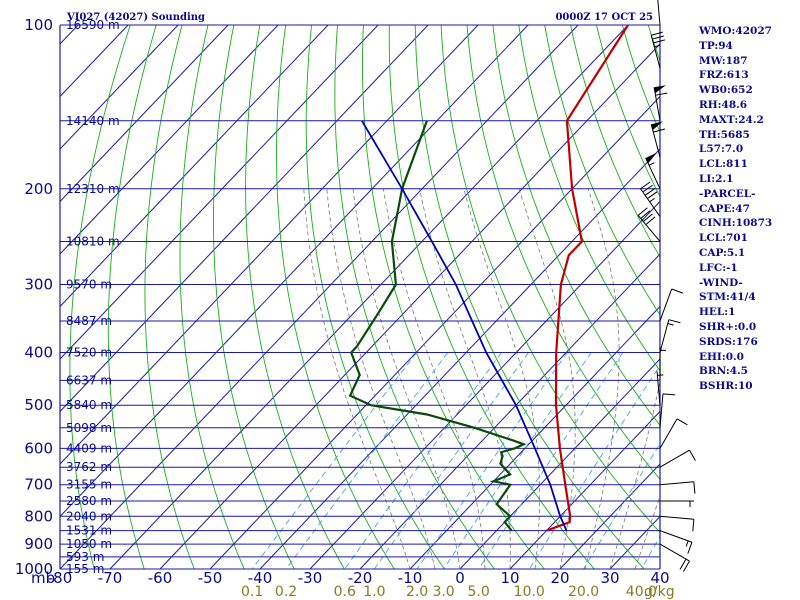 This screenshot has height=600, width=800. Describe the element at coordinates (727, 297) in the screenshot. I see `param-item: STM:41/4` at that location.